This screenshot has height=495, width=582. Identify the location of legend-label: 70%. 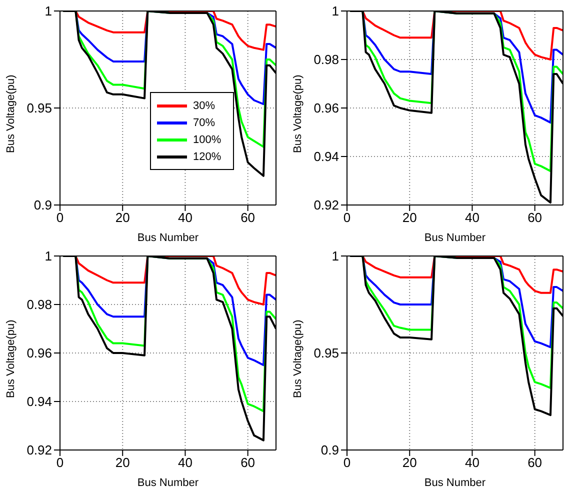
(204, 122).